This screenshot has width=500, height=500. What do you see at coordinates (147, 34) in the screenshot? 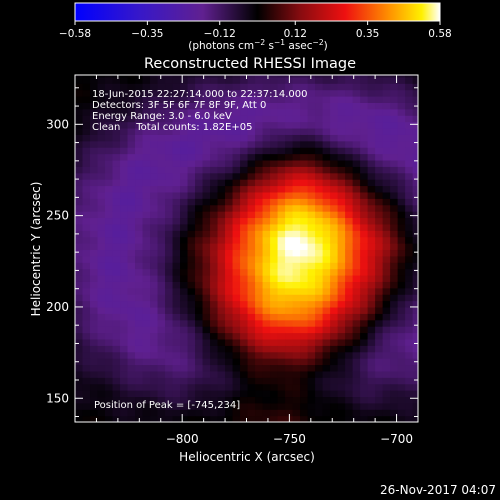
I see `colorbar-tick-label: −0.35` at bounding box center [147, 34].